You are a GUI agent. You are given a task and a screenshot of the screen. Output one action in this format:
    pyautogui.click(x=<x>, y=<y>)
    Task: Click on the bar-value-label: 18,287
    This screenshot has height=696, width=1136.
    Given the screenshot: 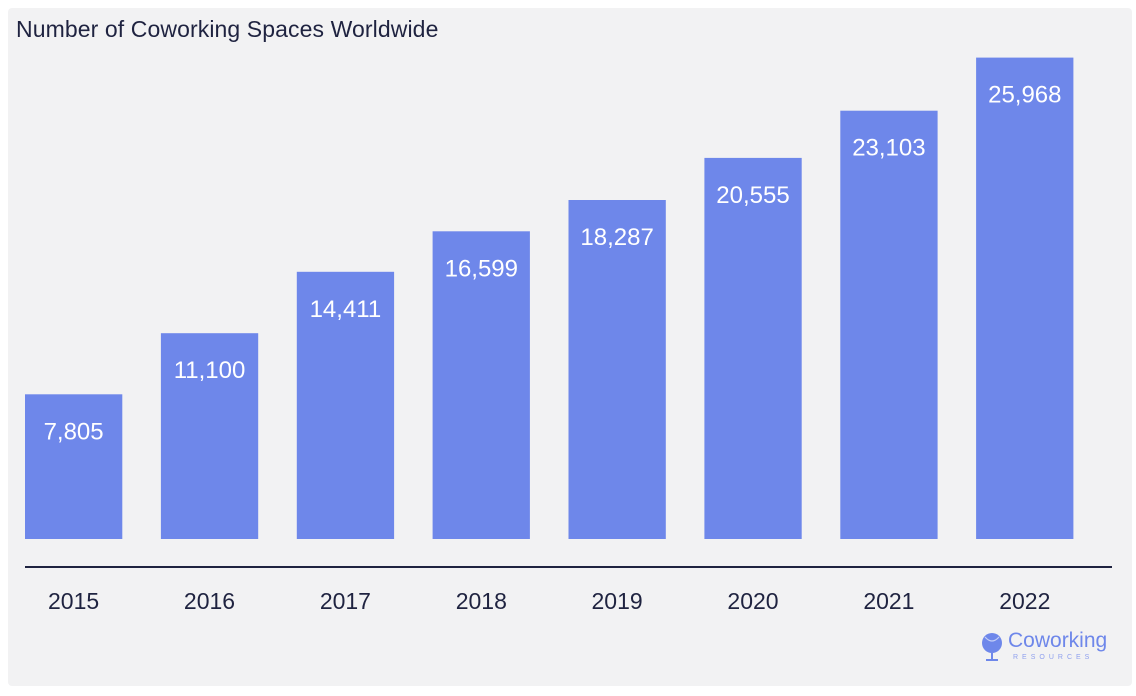 What is the action you would take?
    pyautogui.click(x=616, y=237)
    